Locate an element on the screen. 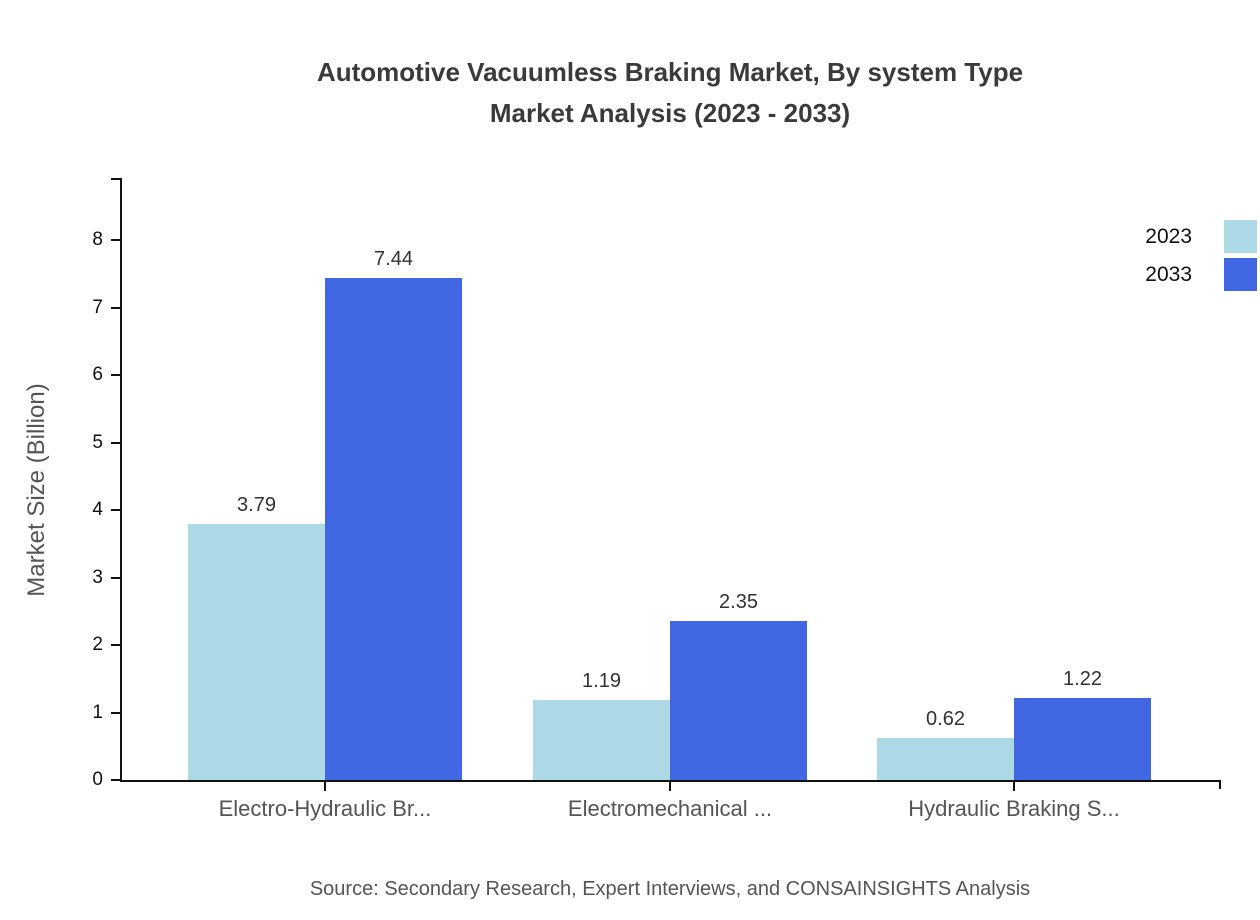  legend-row-2033: 2033 is located at coordinates (1201, 274).